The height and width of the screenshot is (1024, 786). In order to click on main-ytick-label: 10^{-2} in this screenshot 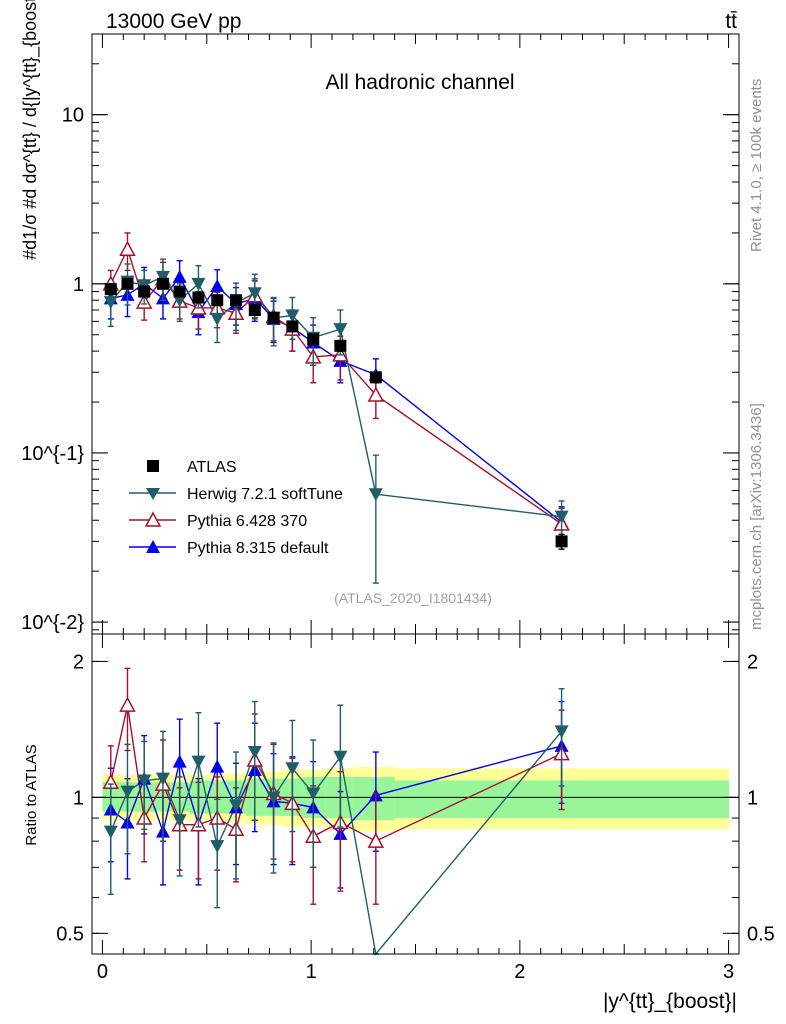, I will do `click(52, 623)`.